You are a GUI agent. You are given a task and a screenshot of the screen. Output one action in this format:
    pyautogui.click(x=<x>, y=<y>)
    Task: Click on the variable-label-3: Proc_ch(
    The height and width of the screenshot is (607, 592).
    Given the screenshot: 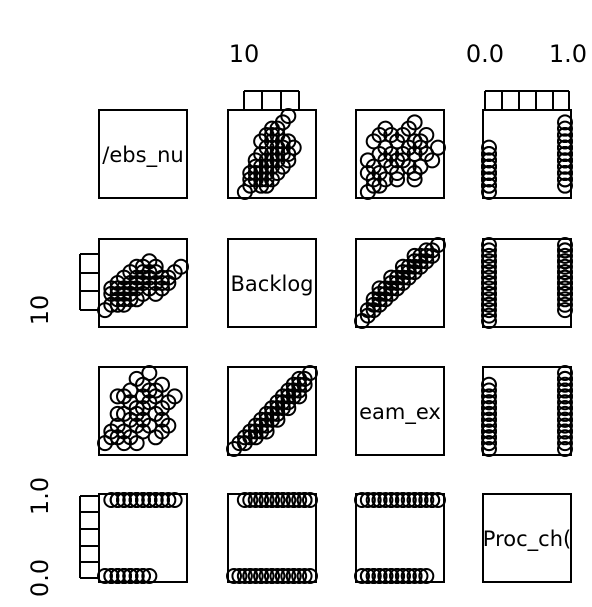 What is the action you would take?
    pyautogui.click(x=527, y=539)
    